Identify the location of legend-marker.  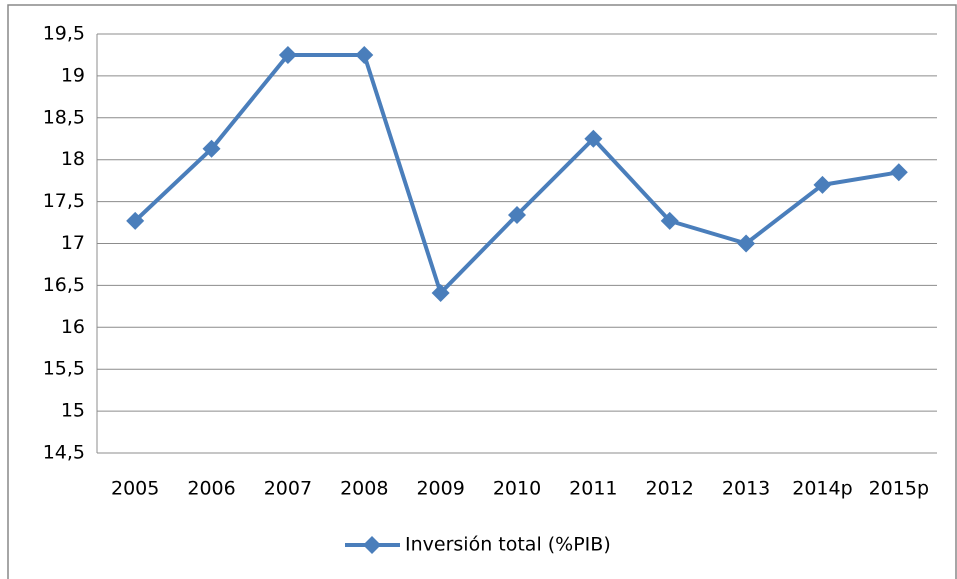
(372, 545).